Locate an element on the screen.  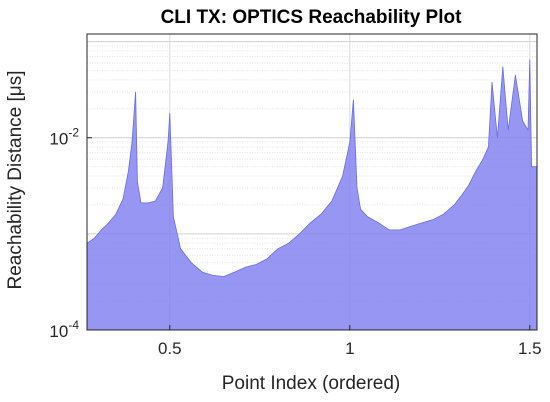
chart-title: CLI TX: OPTICS Reachability Plot is located at coordinates (312, 17).